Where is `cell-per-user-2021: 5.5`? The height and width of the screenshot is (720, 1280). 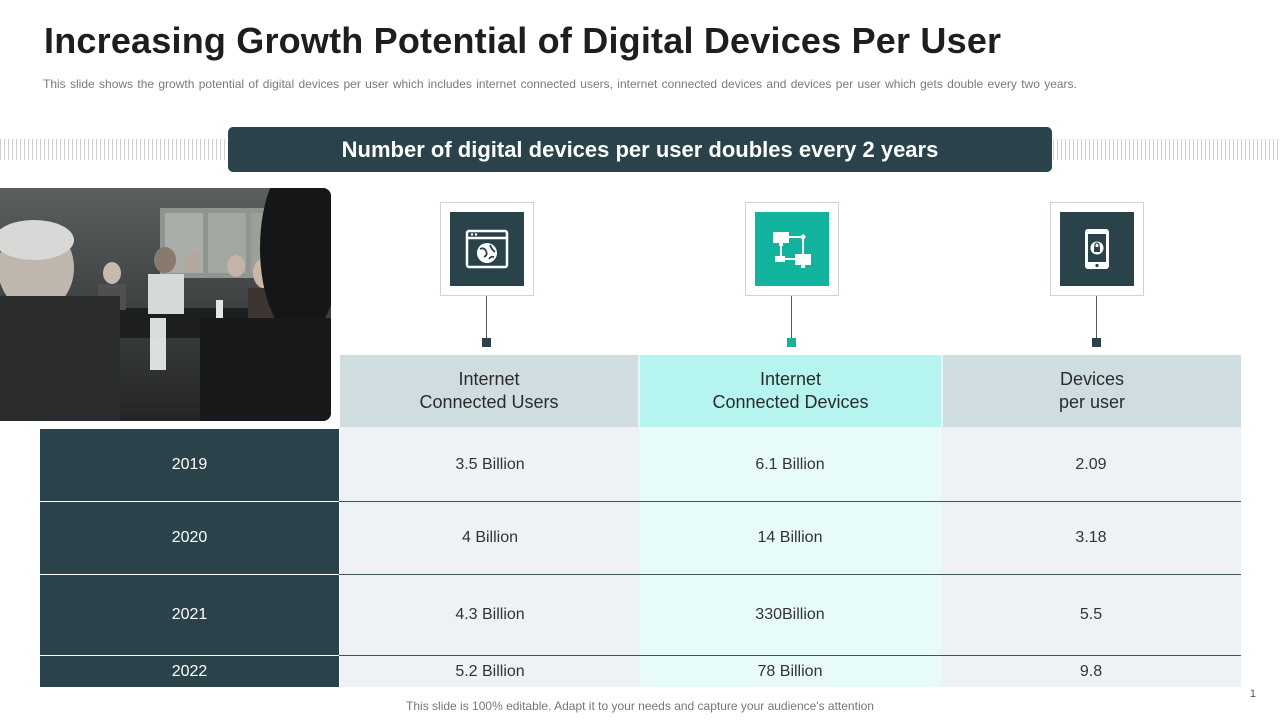
cell-per-user-2021: 5.5 is located at coordinates (1091, 614).